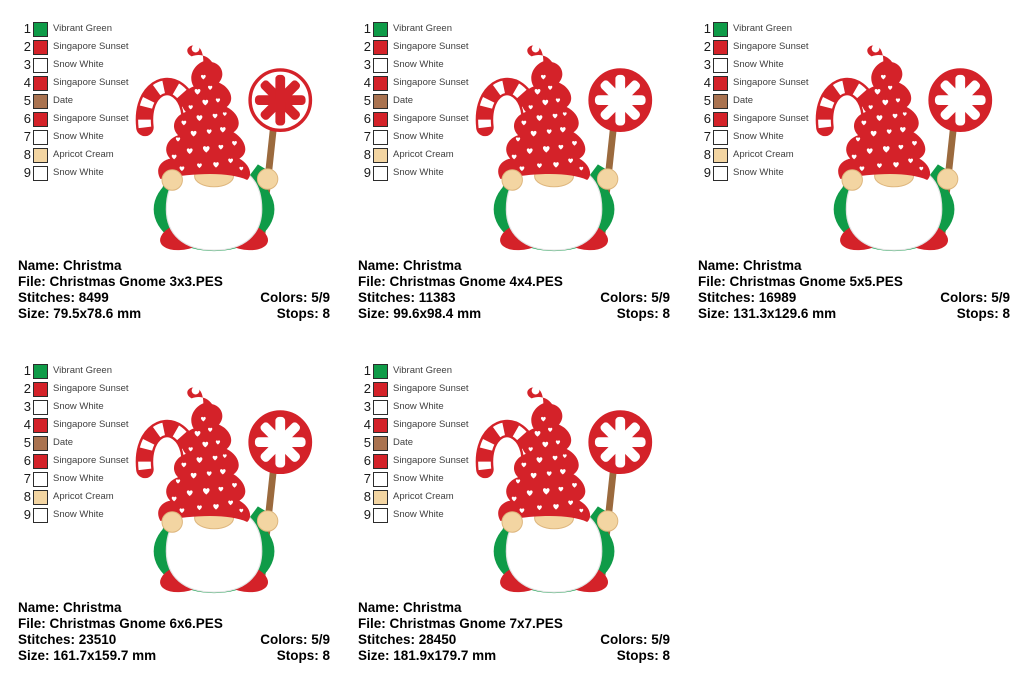 The height and width of the screenshot is (686, 1024). What do you see at coordinates (195, 48) in the screenshot?
I see `hat-tip-dot` at bounding box center [195, 48].